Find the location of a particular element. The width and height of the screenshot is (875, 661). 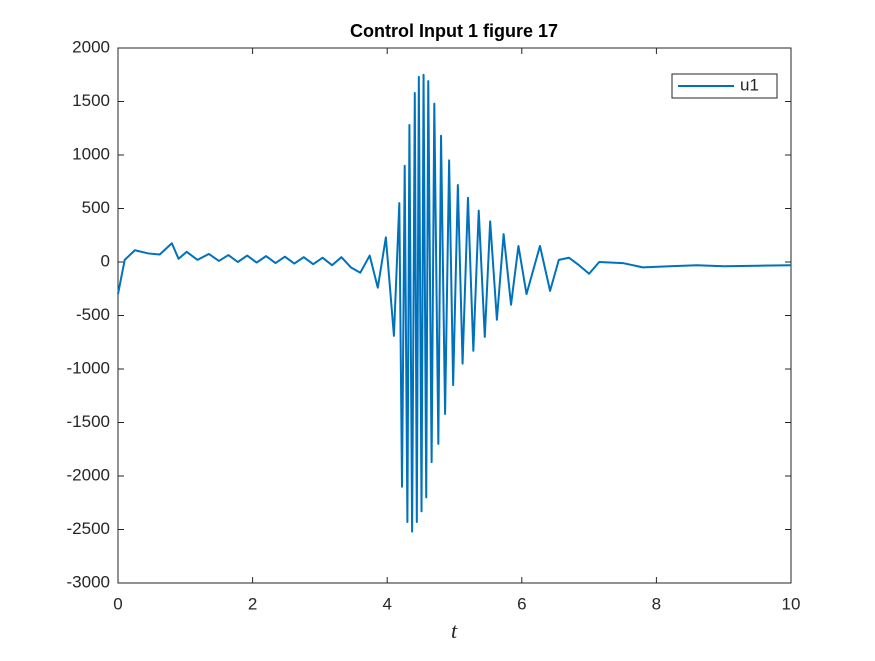

y-tick-label: -500 is located at coordinates (93, 314).